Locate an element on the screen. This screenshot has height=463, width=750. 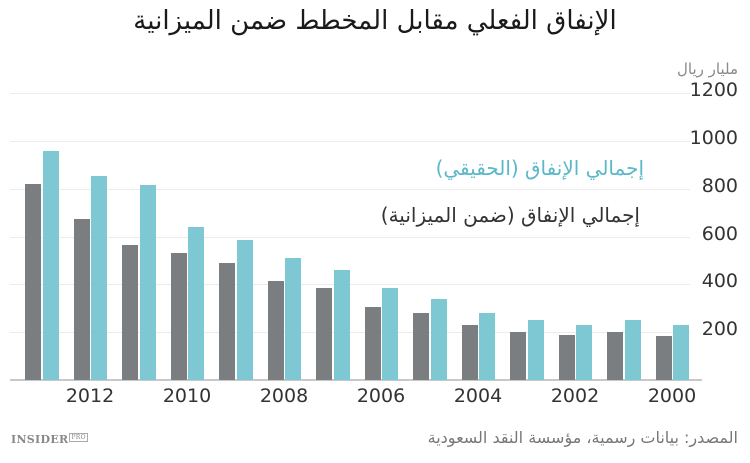
y-tick-label: 400 is located at coordinates (719, 281).